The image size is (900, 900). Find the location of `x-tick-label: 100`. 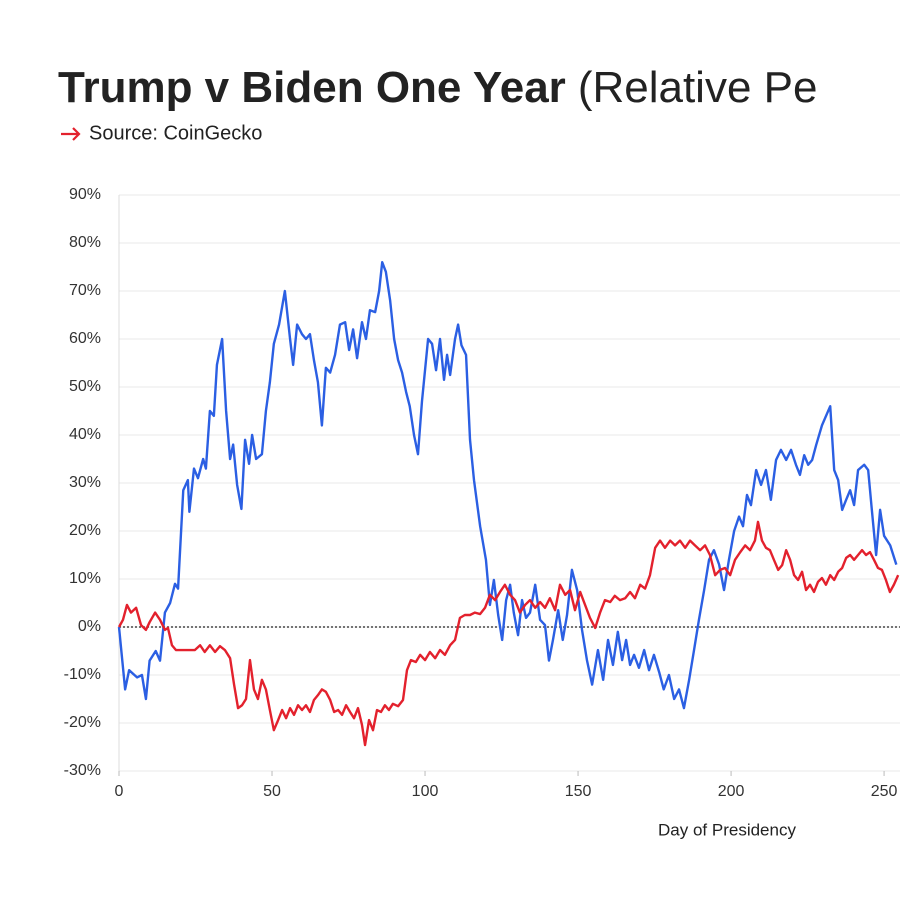

x-tick-label: 100 is located at coordinates (425, 791).